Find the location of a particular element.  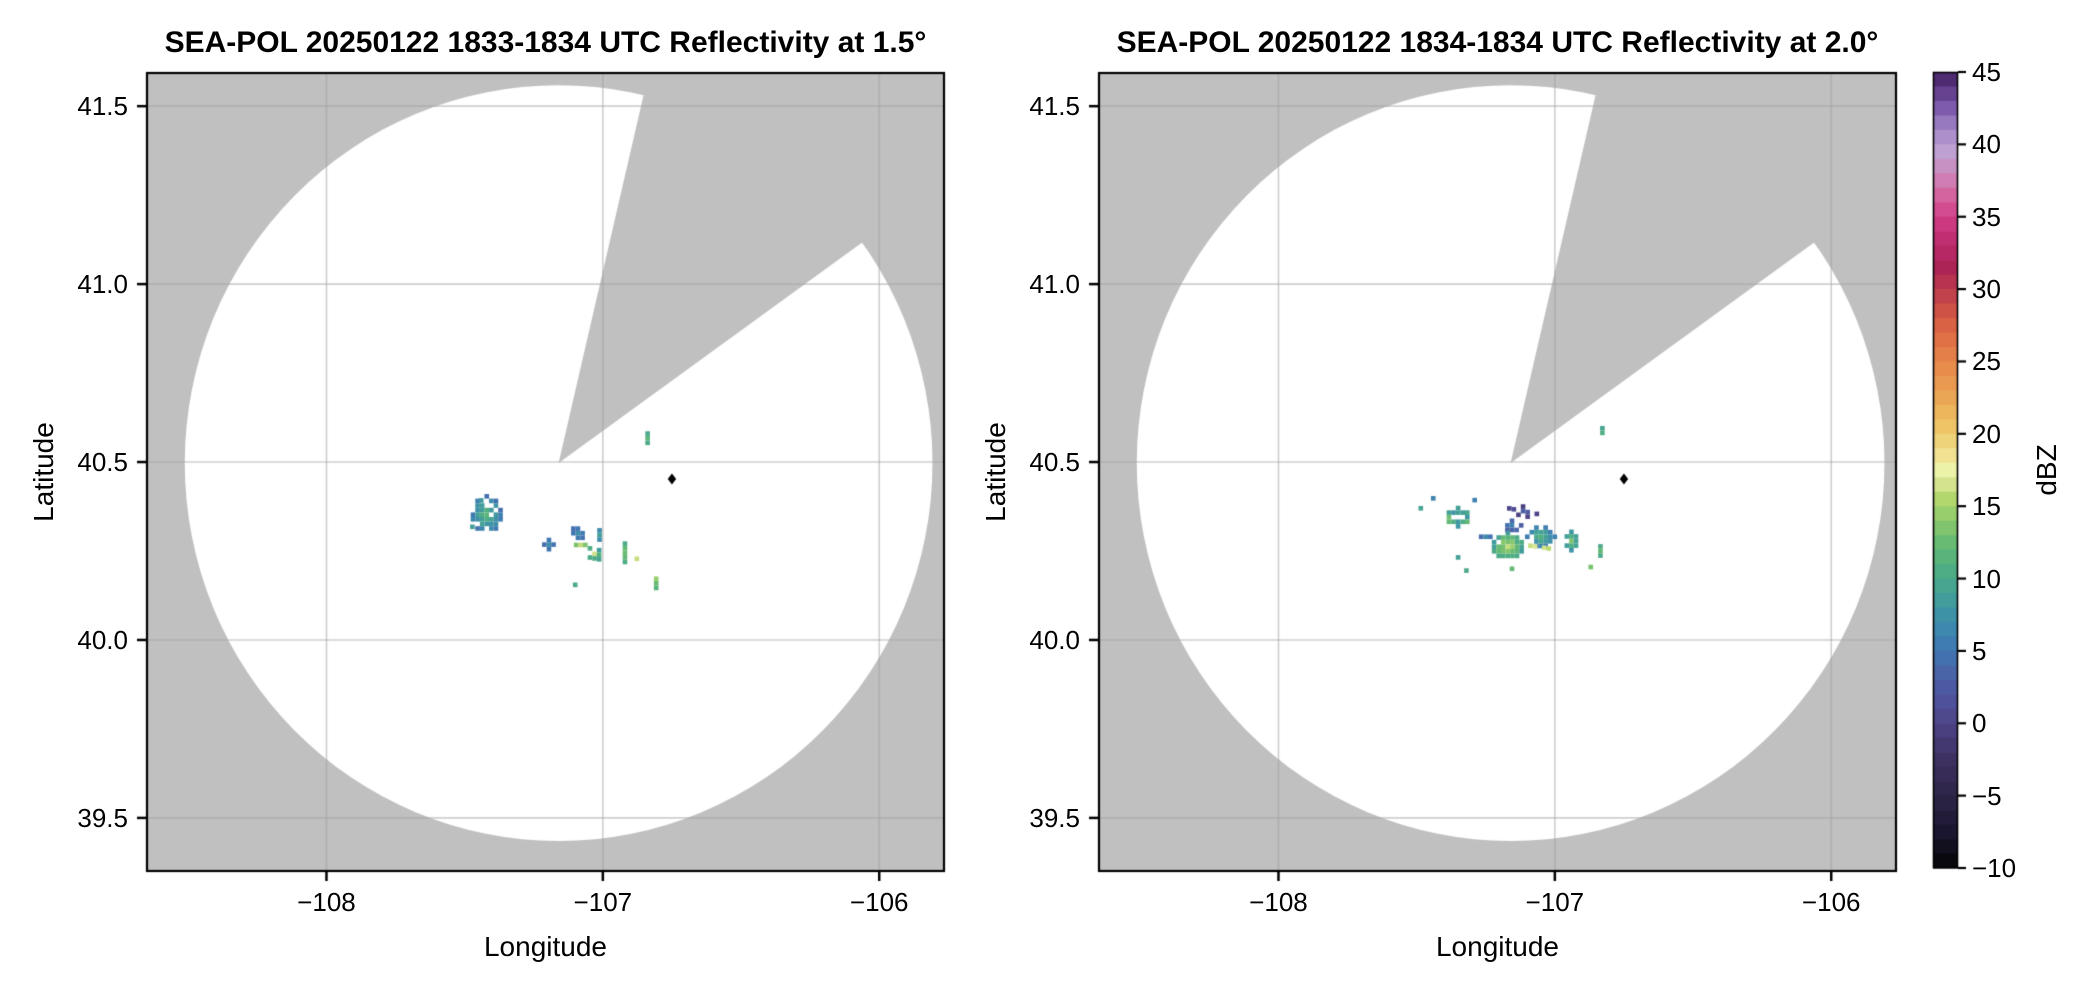

colorbar-tick-label: 5 is located at coordinates (1979, 650).